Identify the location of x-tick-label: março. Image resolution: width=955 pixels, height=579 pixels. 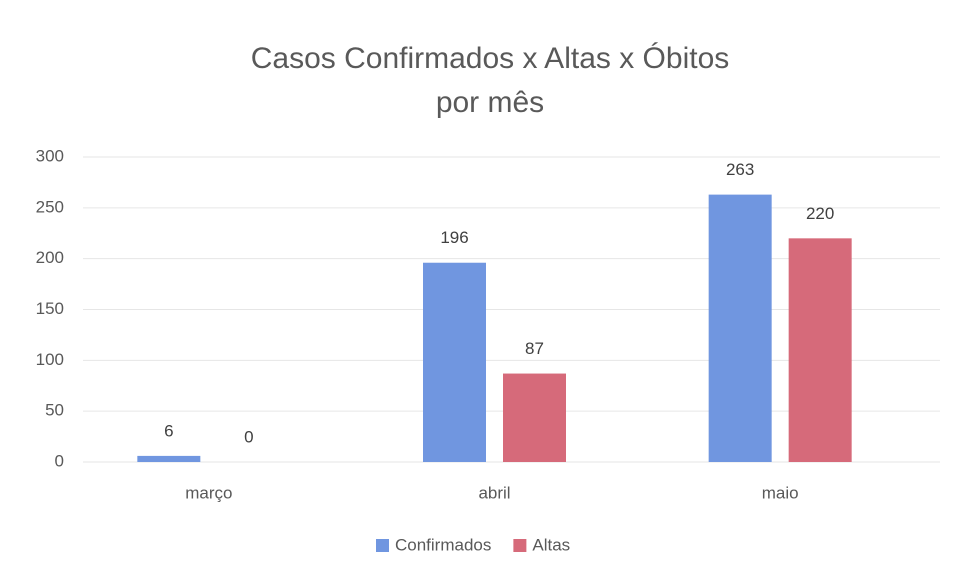
(208, 492).